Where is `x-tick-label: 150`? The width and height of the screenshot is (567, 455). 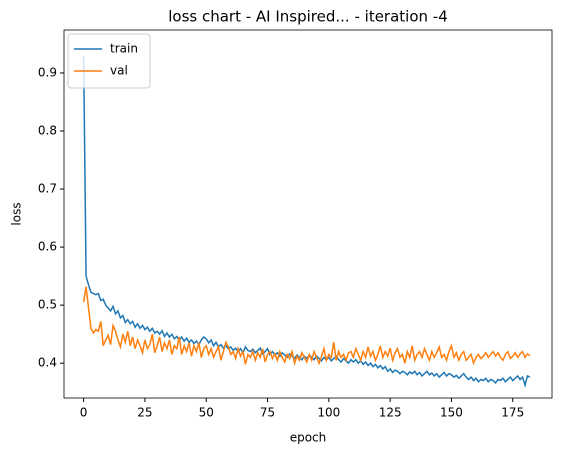
x-tick-label: 150 is located at coordinates (451, 413).